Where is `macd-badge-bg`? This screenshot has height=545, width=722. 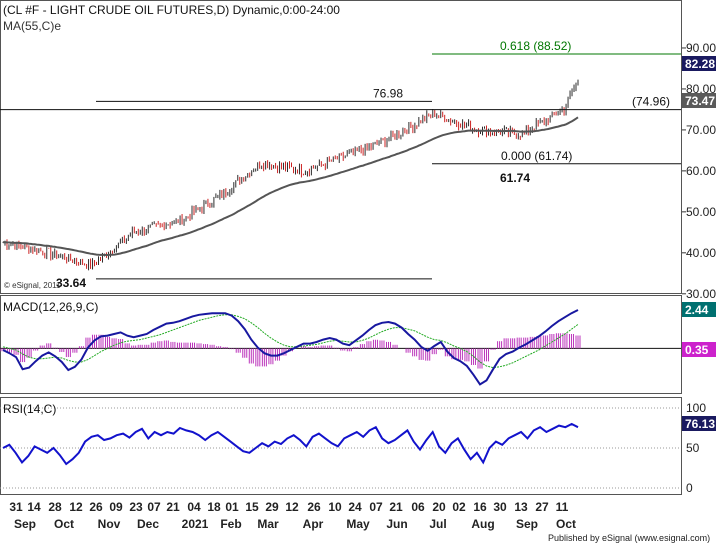
macd-badge-bg is located at coordinates (699, 309).